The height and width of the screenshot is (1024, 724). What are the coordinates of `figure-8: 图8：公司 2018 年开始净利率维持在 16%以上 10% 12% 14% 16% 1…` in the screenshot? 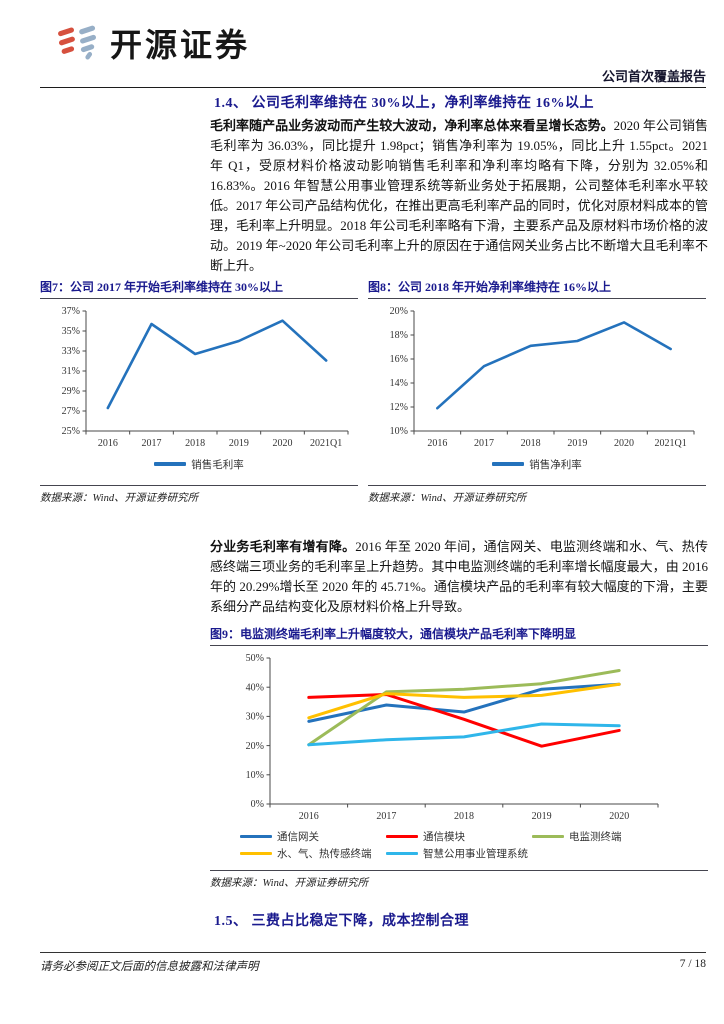 It's located at (537, 392).